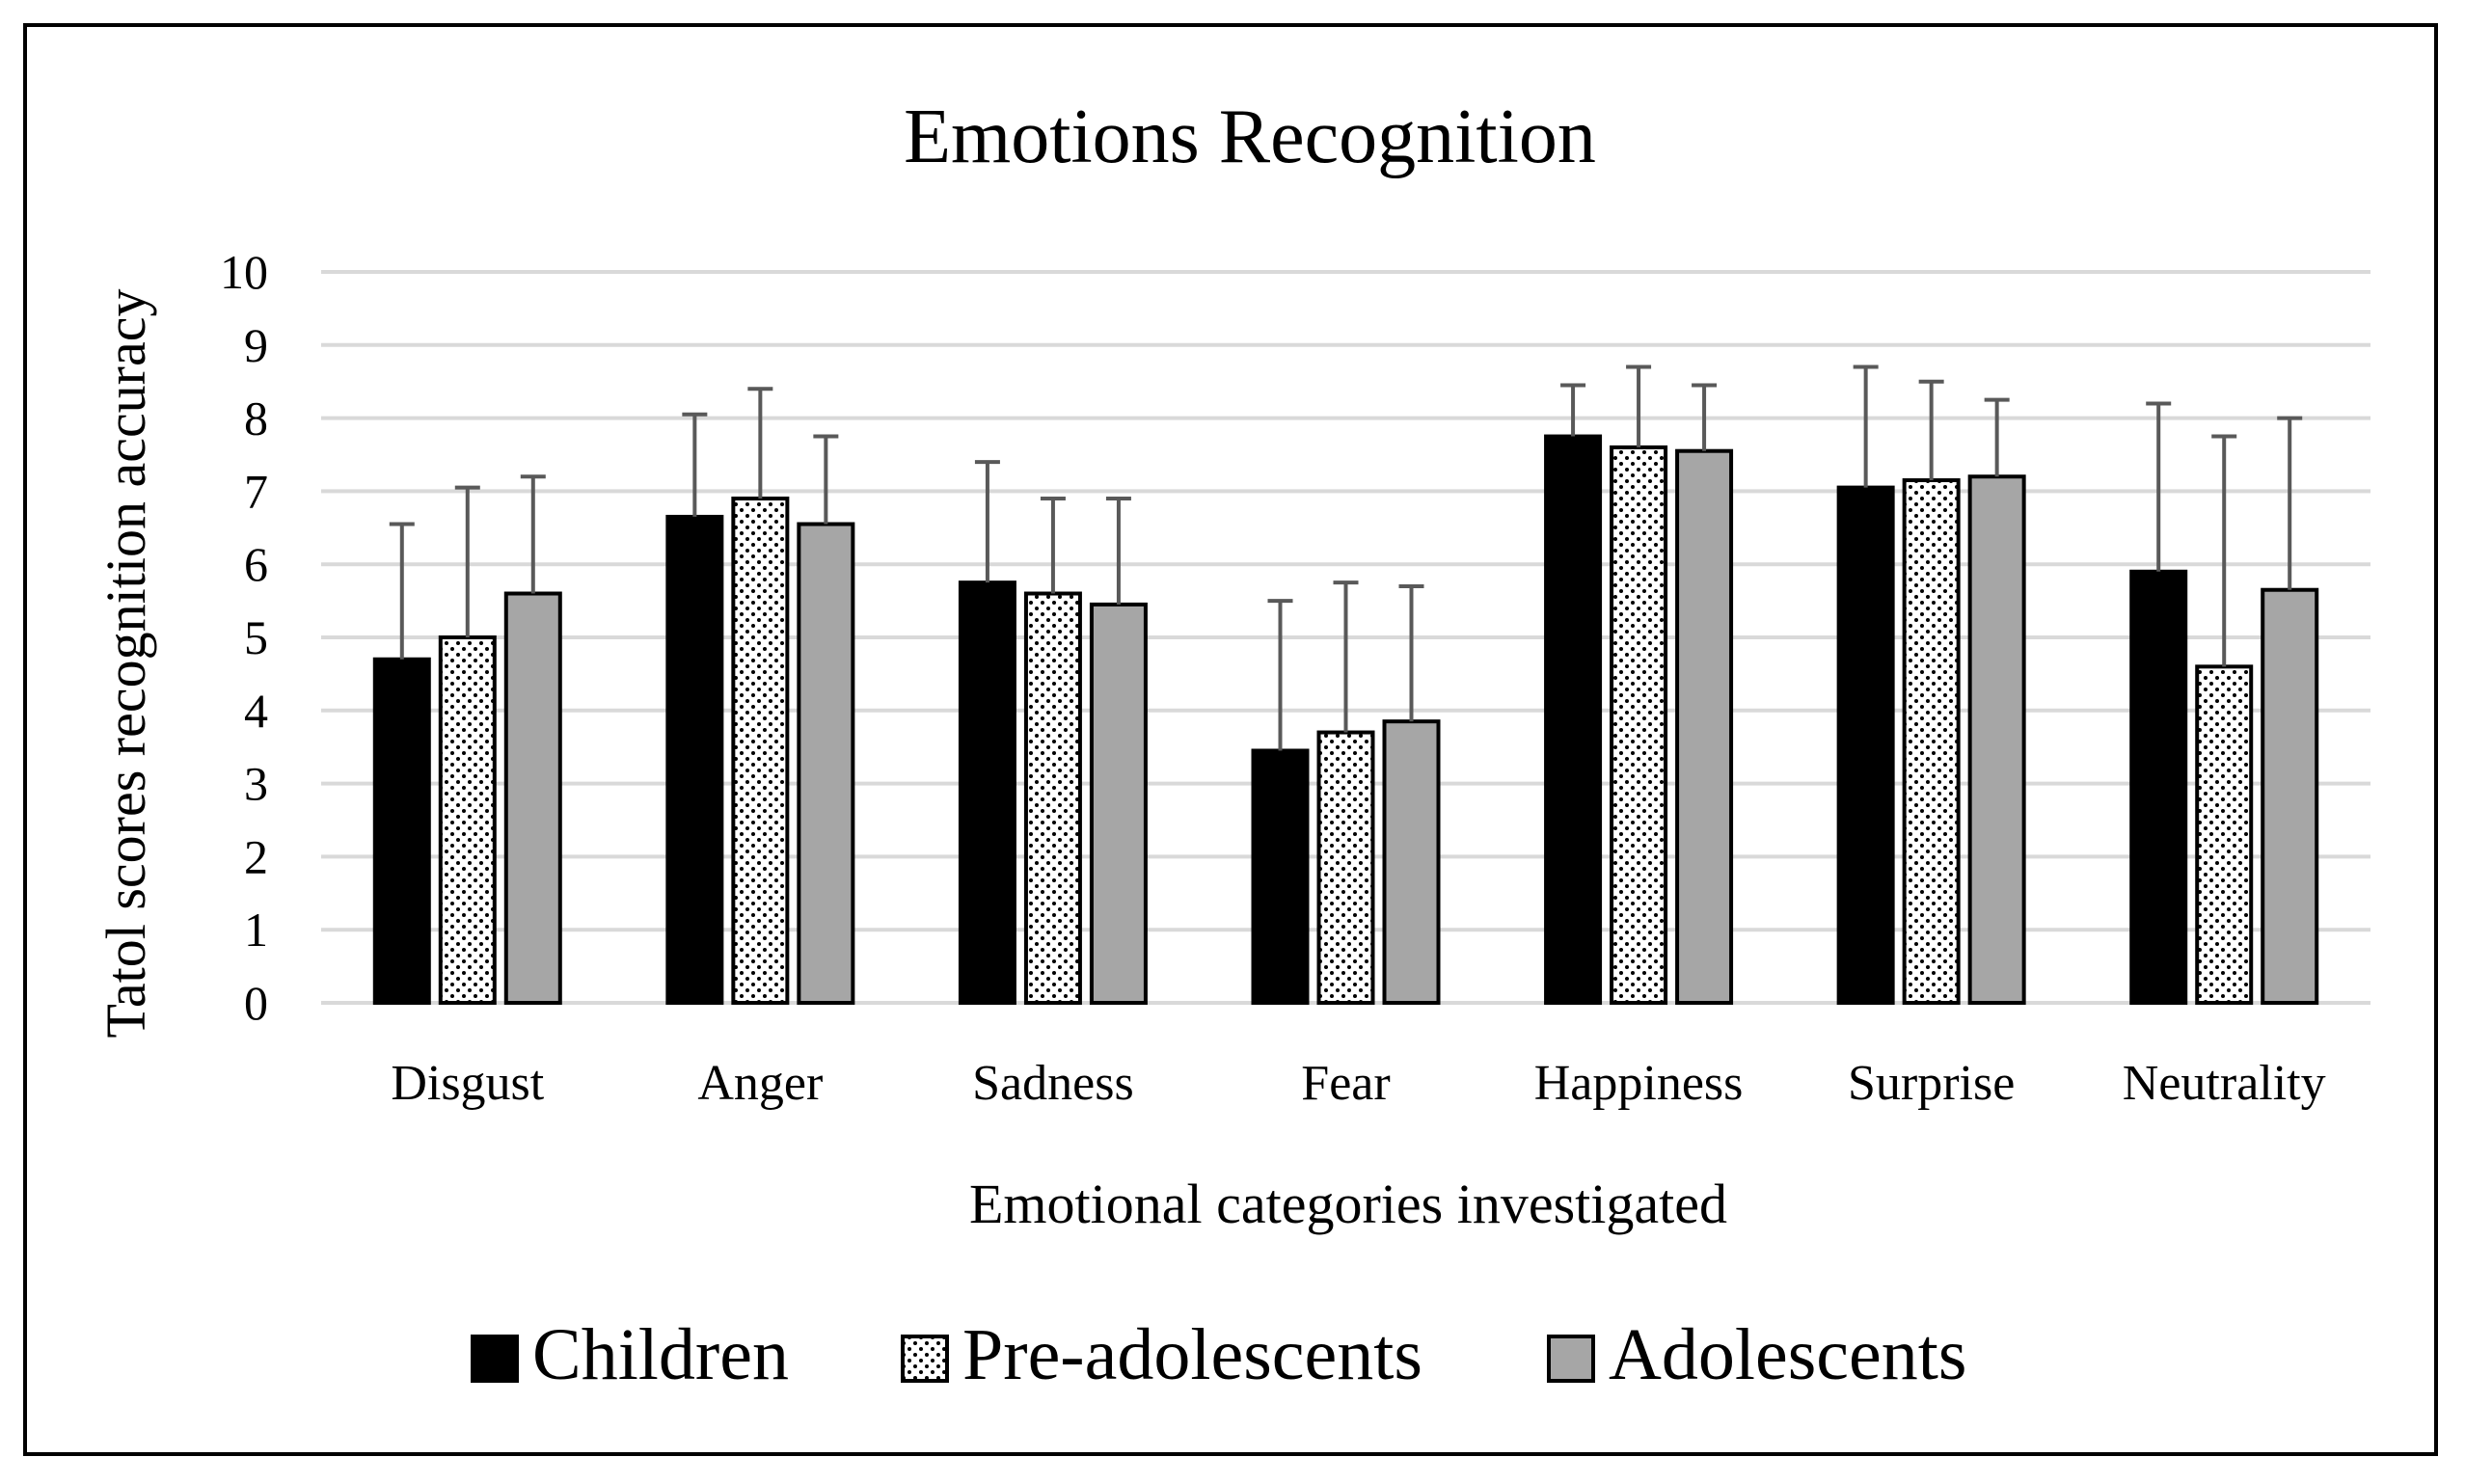  Describe the element at coordinates (760, 751) in the screenshot. I see `bar-pre-adolescents-anger` at that location.